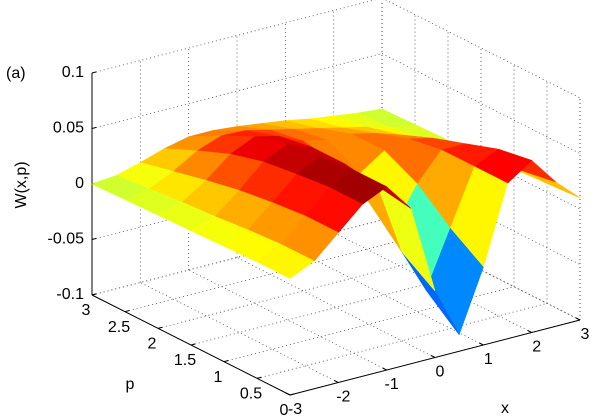  Describe the element at coordinates (185, 360) in the screenshot. I see `y-tick-label: 1.5` at that location.